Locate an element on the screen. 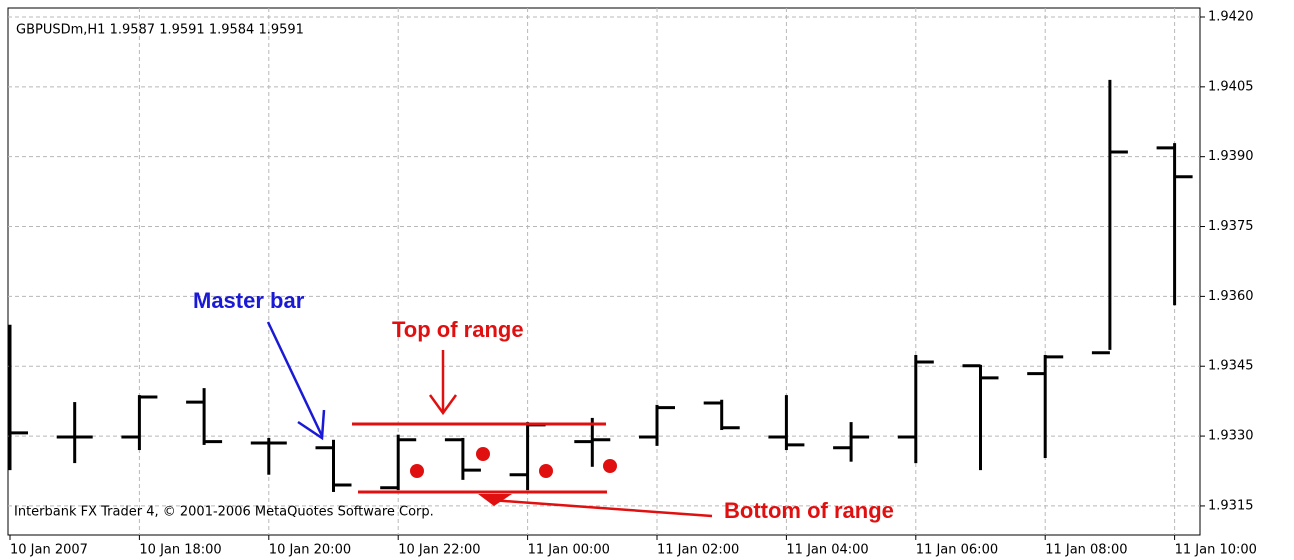 The height and width of the screenshot is (560, 1294). x-tick-label: 11 Jan 04:00 is located at coordinates (827, 550).